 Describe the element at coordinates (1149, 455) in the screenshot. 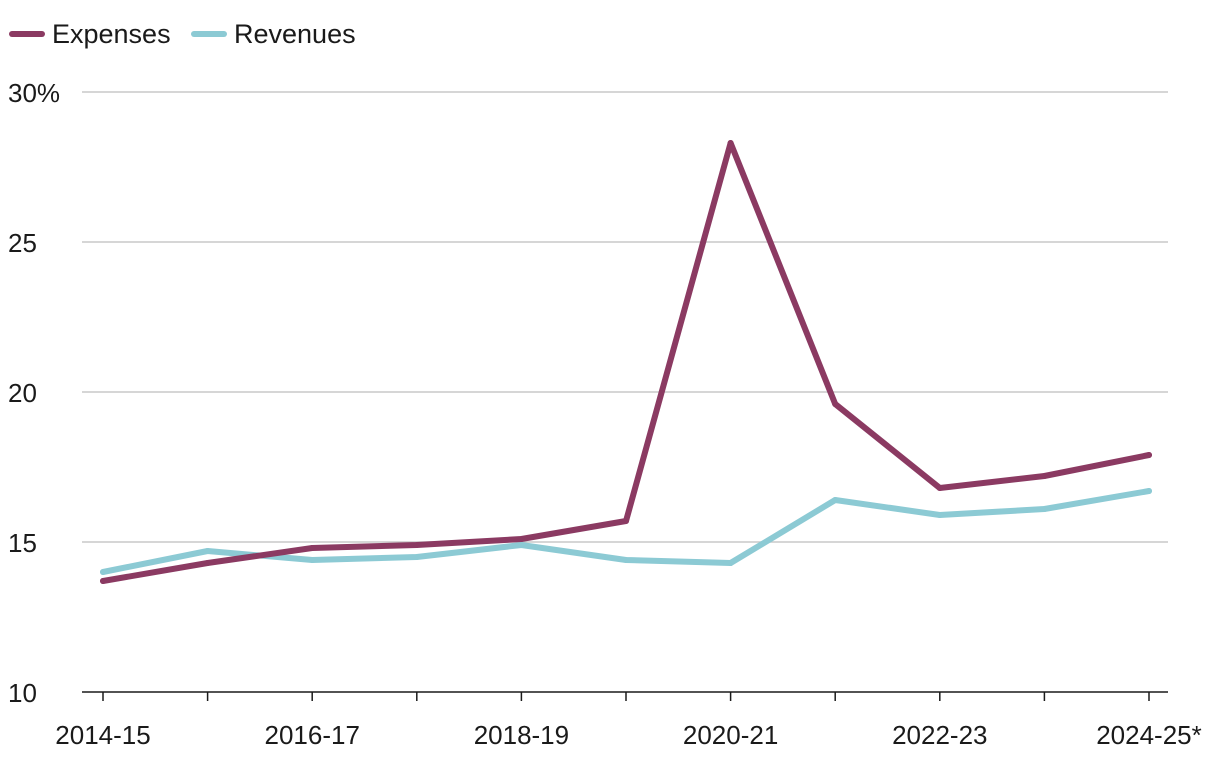

I see `data-point-expenses-2024-25*` at that location.